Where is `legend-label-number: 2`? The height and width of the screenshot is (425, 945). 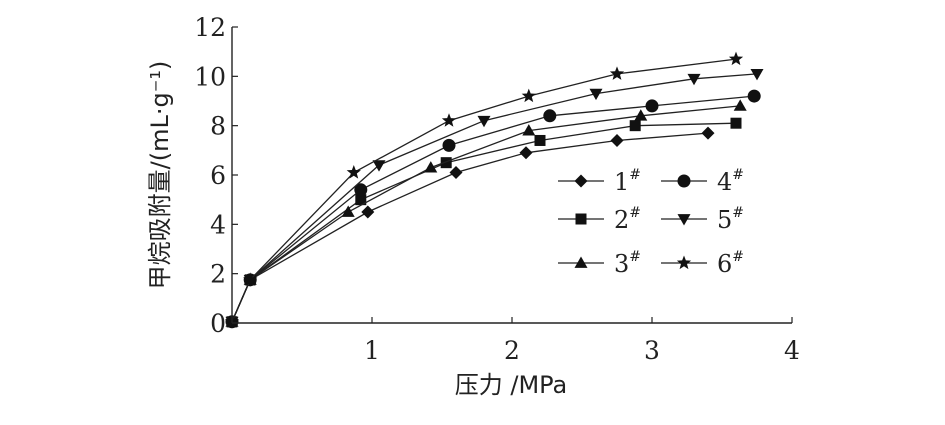 legend-label-number: 2 is located at coordinates (621, 220).